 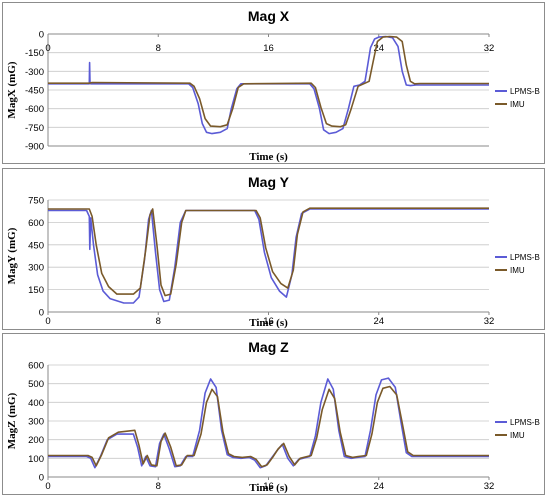 I want to click on chart-title: Mag Z, so click(x=268, y=347).